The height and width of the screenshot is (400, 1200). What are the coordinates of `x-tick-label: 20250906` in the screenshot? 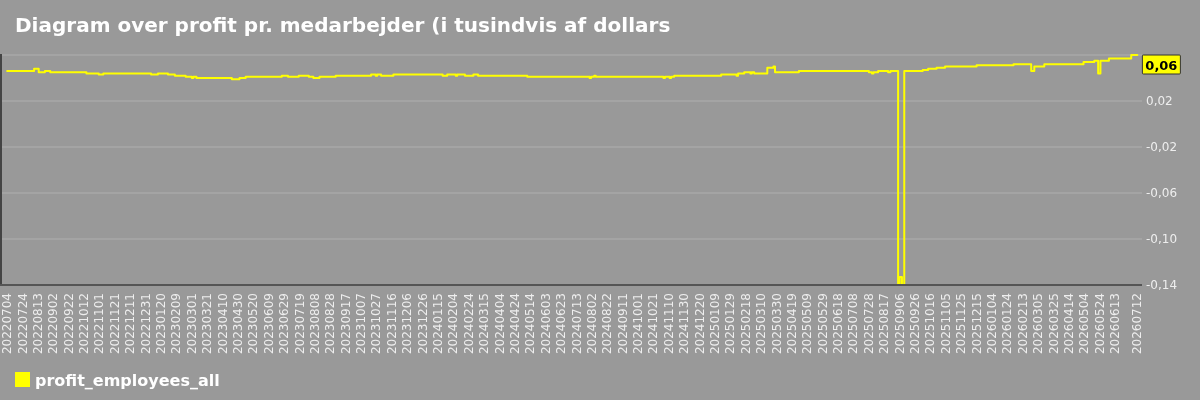 It's located at (899, 324).